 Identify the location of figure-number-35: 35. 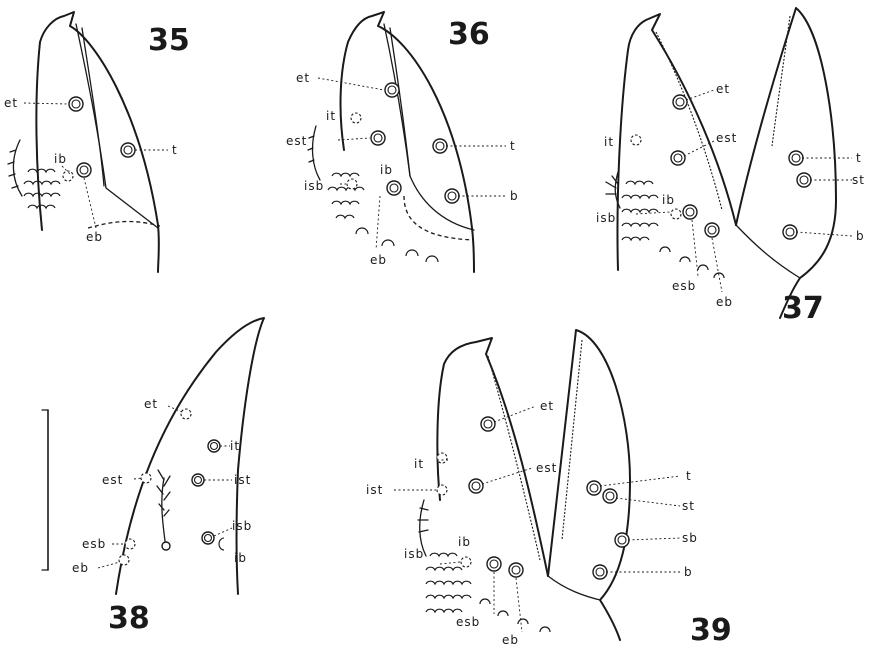
(169, 40).